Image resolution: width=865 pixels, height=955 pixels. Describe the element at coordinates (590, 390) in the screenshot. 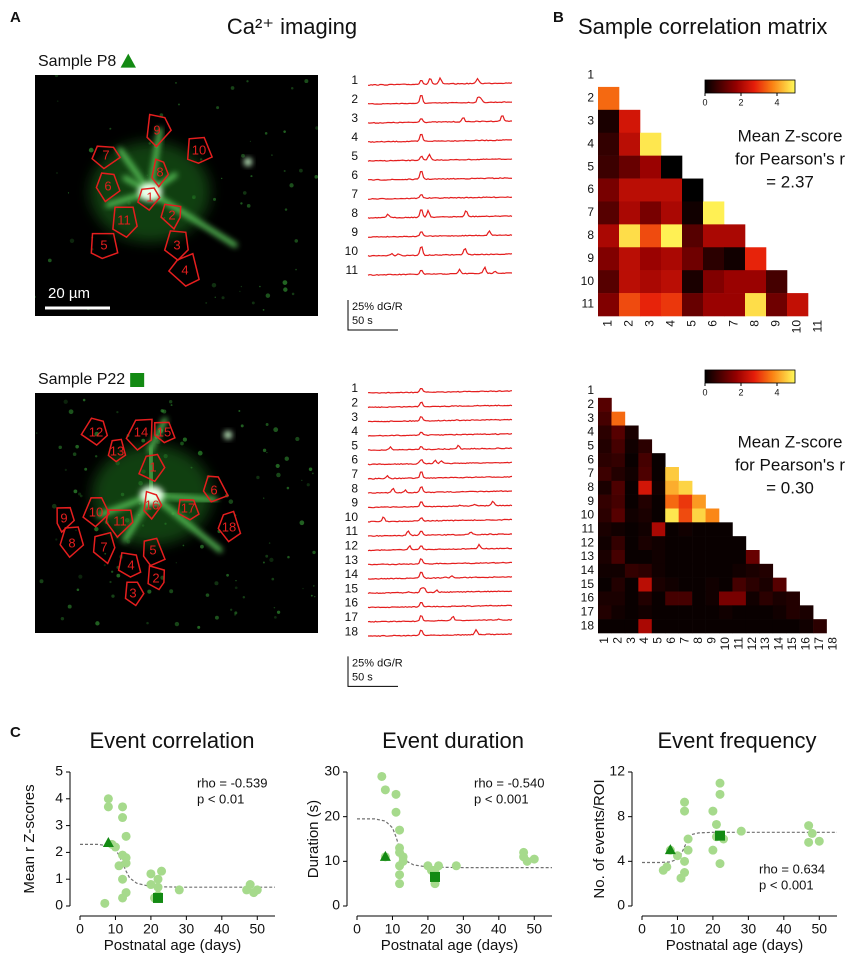

I see `matrix-row-label: 1` at that location.